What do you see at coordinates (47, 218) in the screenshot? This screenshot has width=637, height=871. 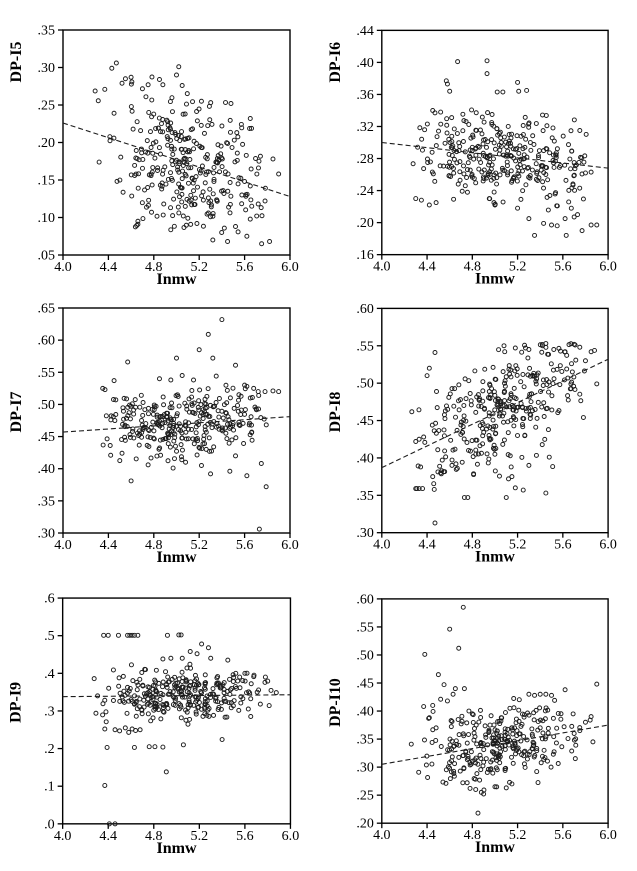 I see `y-tick-label: .10` at bounding box center [47, 218].